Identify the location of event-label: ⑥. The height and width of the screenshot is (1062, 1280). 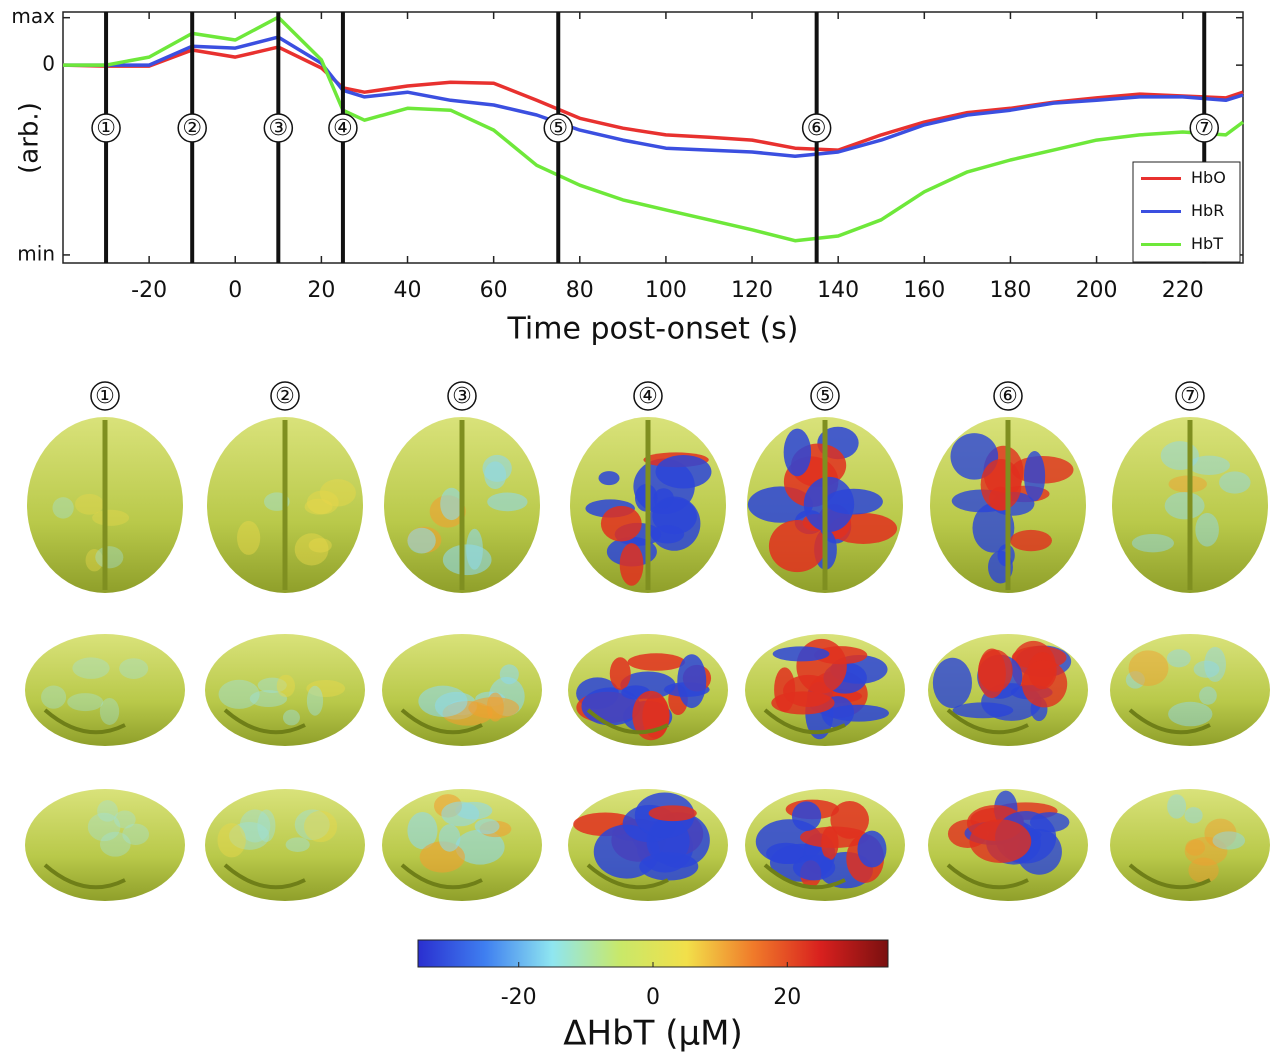
(817, 128).